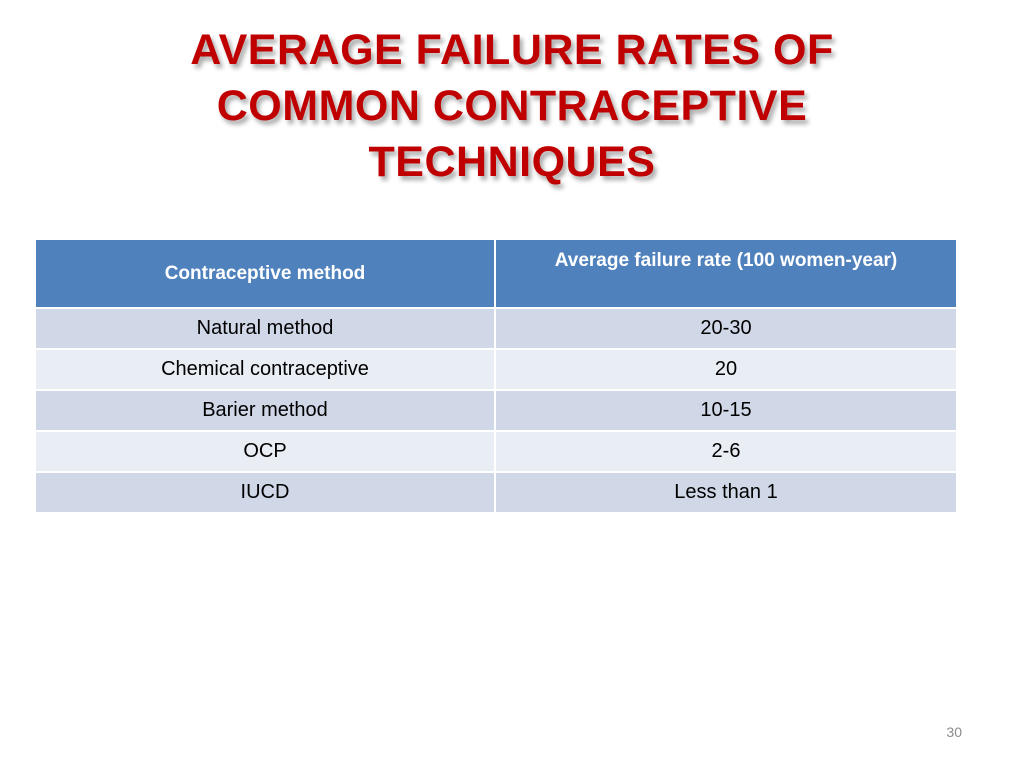  I want to click on table-row: Chemical contraceptive 20, so click(496, 369).